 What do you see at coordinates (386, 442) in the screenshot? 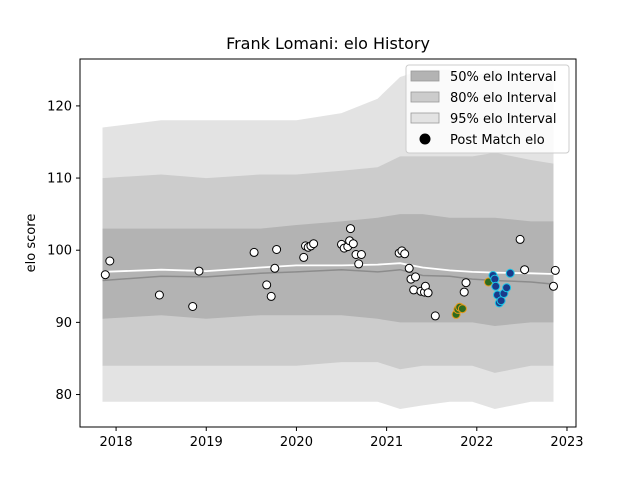
I see `x-tick-label: 2021` at bounding box center [386, 442].